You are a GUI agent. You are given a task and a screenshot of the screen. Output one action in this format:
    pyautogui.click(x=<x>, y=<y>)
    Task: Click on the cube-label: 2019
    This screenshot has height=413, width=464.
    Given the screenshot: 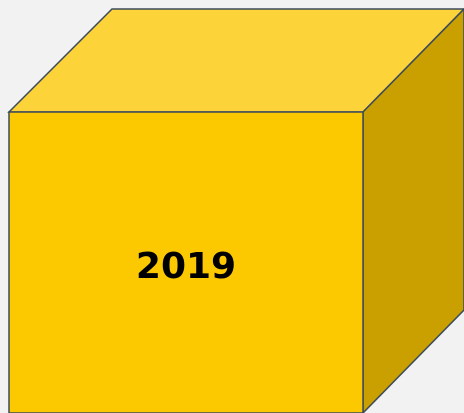 What is the action you would take?
    pyautogui.click(x=186, y=266)
    